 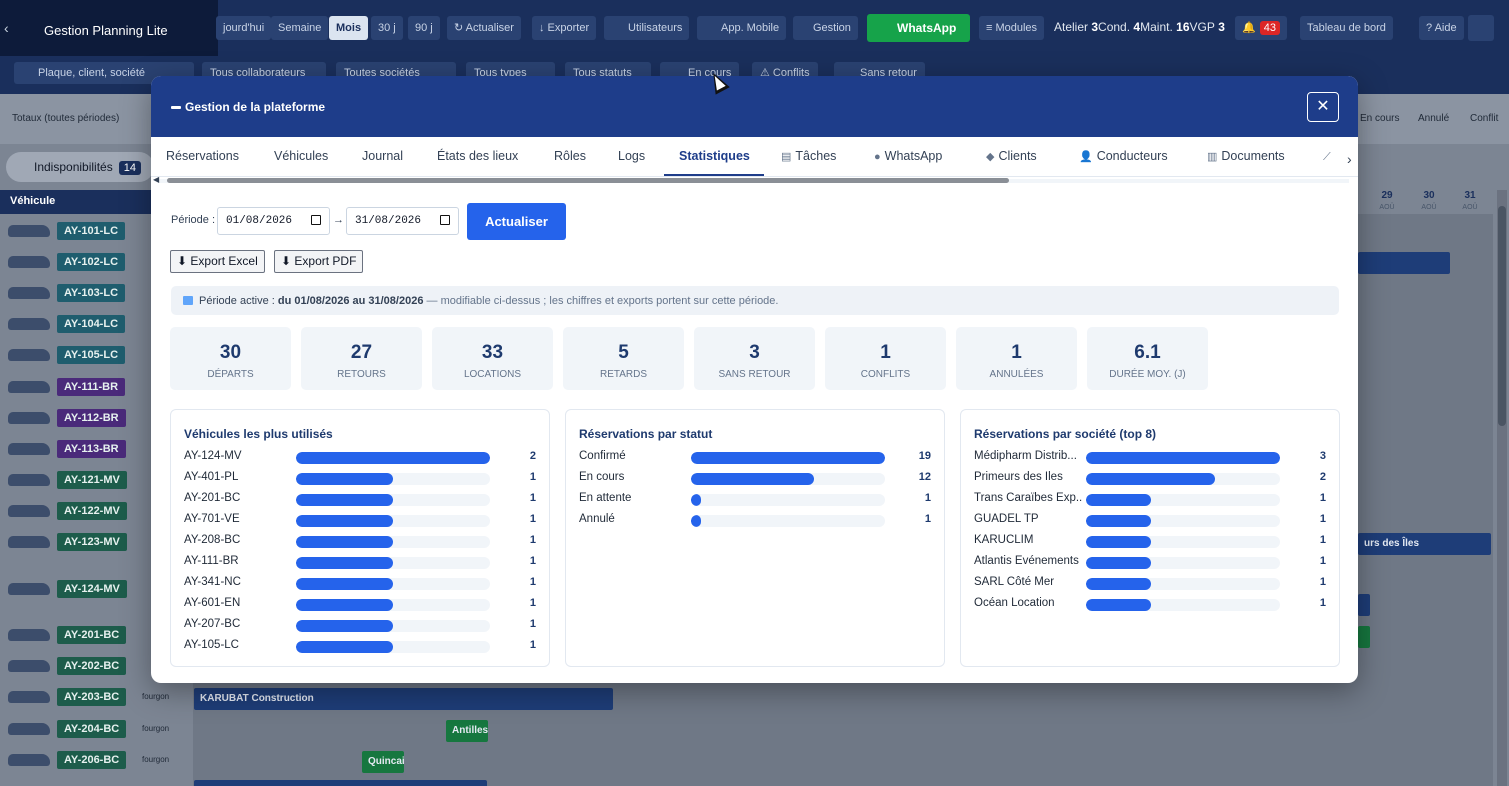 What do you see at coordinates (92, 511) in the screenshot?
I see `vehicle-plate: AY-122-MV` at bounding box center [92, 511].